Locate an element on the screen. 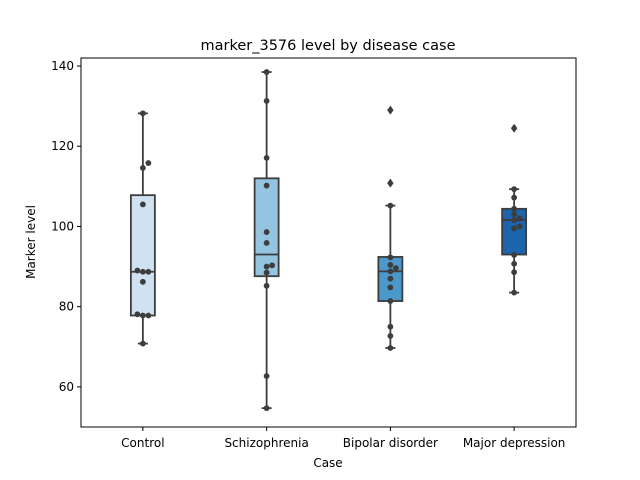 The width and height of the screenshot is (640, 480). chart-title: marker_3576 level by disease case is located at coordinates (328, 46).